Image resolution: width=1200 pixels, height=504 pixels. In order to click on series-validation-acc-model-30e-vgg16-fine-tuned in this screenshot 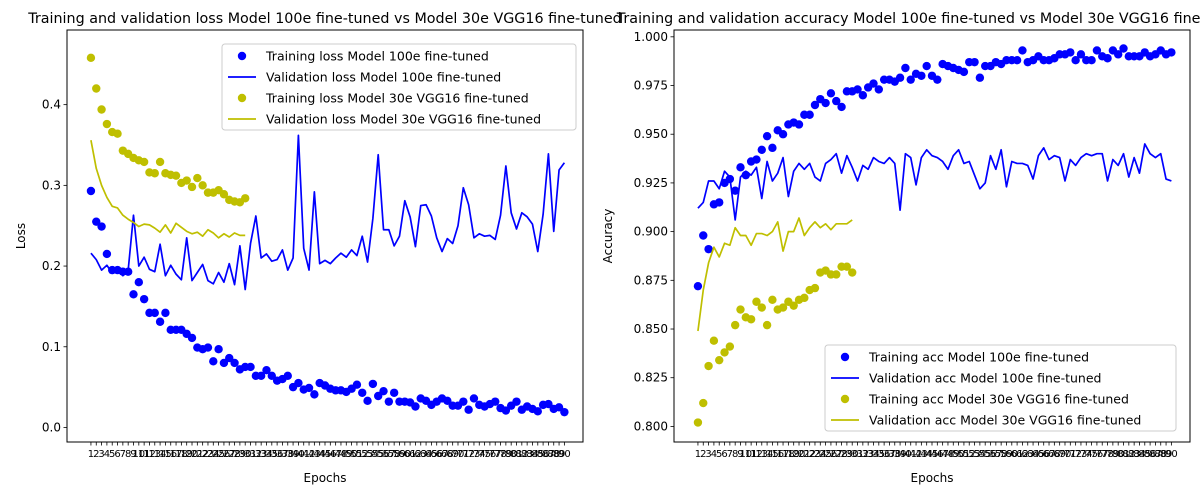, I will do `click(775, 274)`.